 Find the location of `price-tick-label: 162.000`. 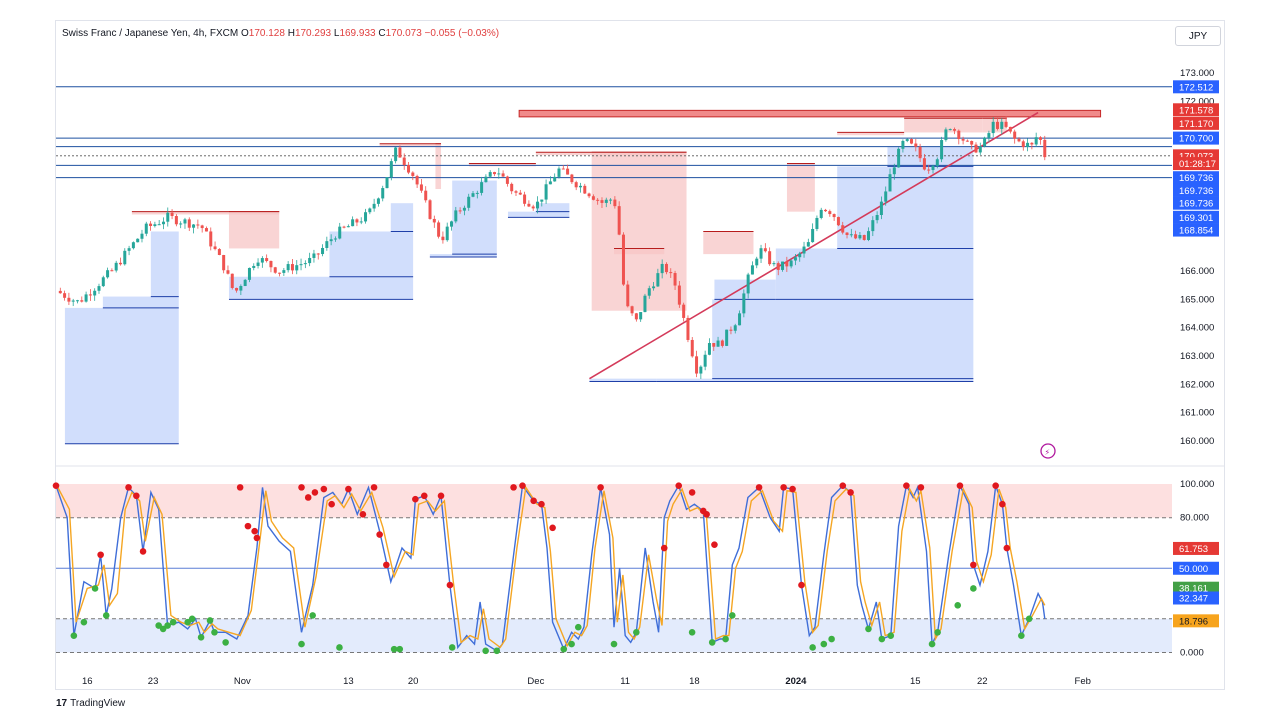

price-tick-label: 162.000 is located at coordinates (1197, 384).